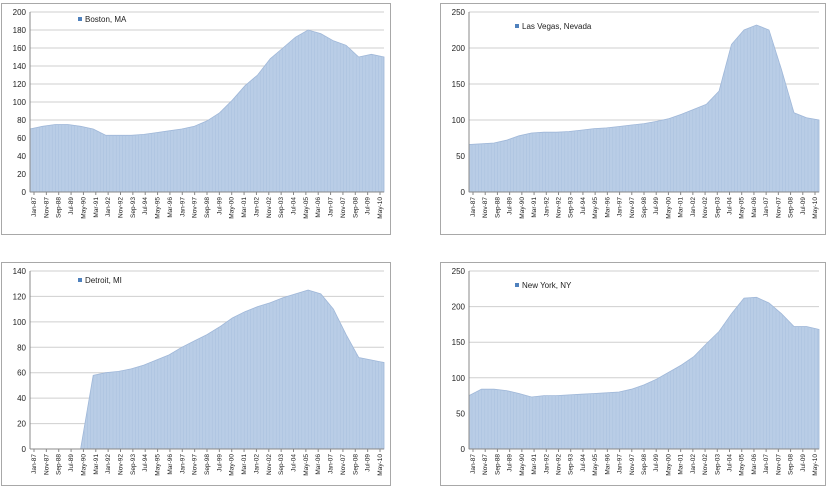 The height and width of the screenshot is (488, 829). What do you see at coordinates (644, 464) in the screenshot?
I see `x-tick-label: Sep-98` at bounding box center [644, 464].